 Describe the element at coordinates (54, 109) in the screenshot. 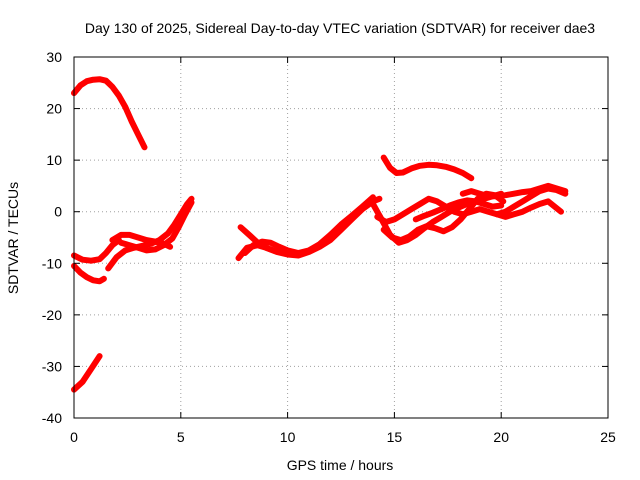

I see `y-tick-label: 20` at that location.